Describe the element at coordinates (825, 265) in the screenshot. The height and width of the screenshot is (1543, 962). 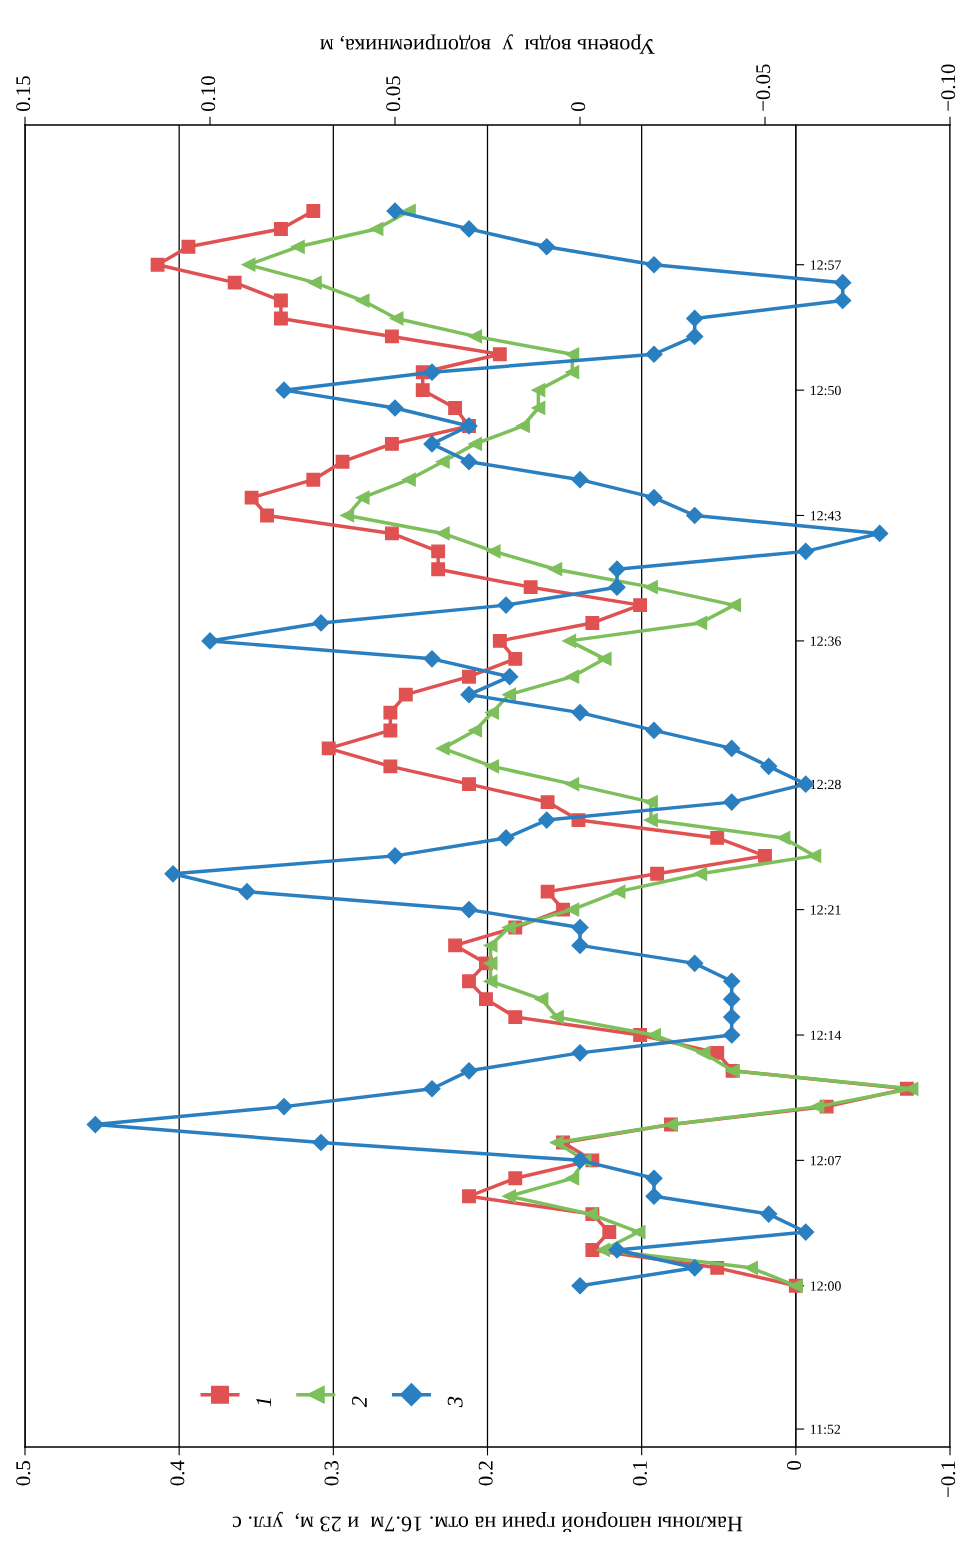
I see `y-tick-label: 12:57` at that location.